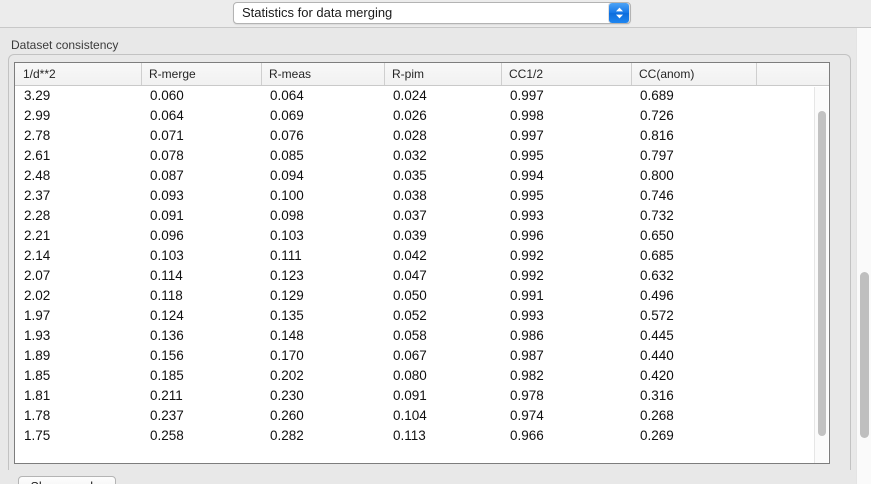 The width and height of the screenshot is (871, 484). I want to click on table-cell: 0.816, so click(657, 135).